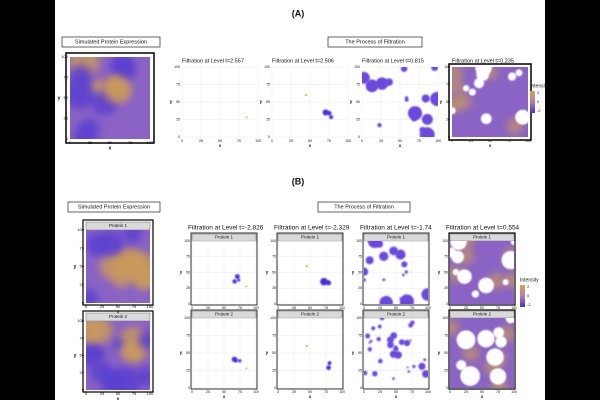 The width and height of the screenshot is (600, 400). What do you see at coordinates (298, 181) in the screenshot?
I see `panel-label: (B)` at bounding box center [298, 181].